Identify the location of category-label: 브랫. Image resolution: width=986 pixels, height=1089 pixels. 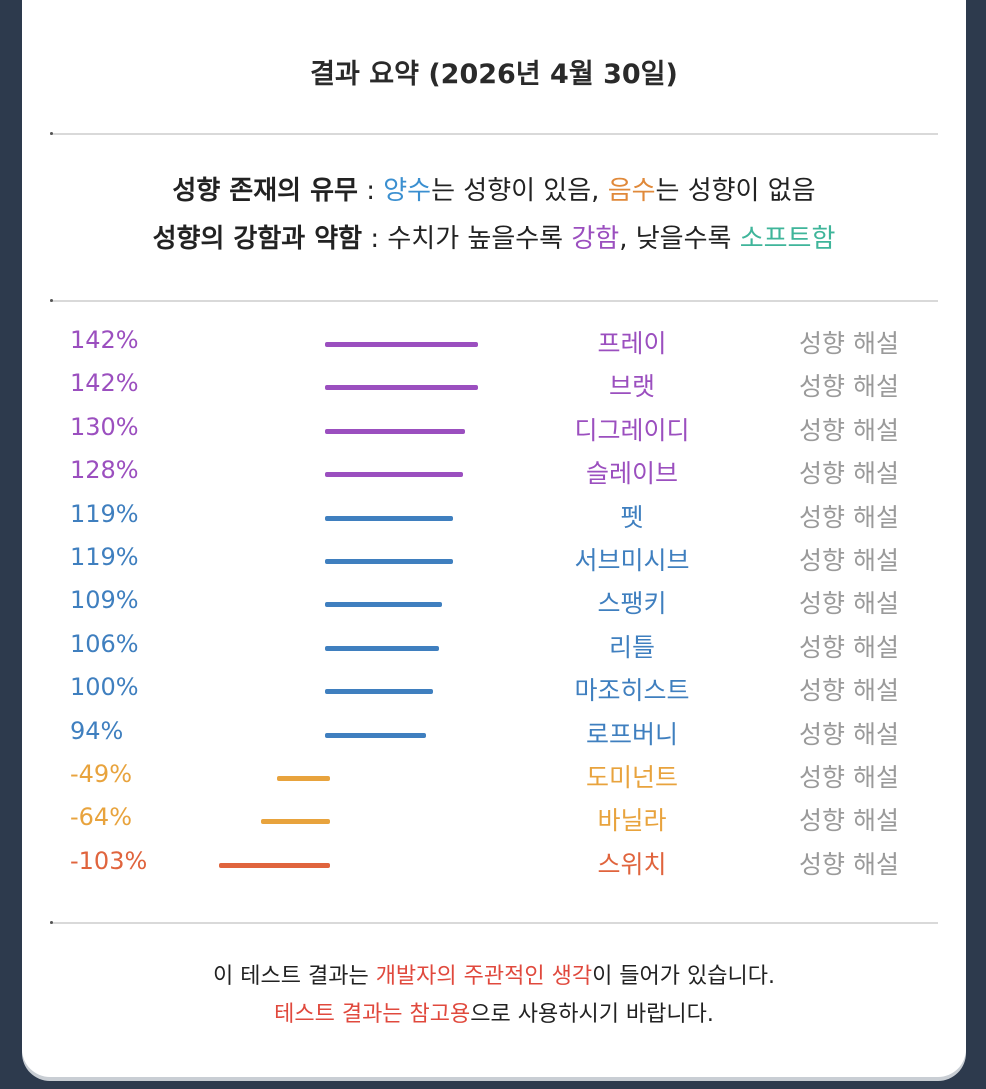
(631, 387).